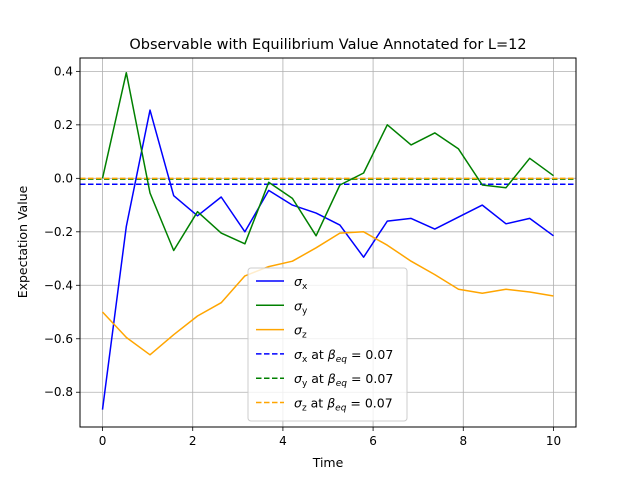 The height and width of the screenshot is (480, 640). Describe the element at coordinates (328, 181) in the screenshot. I see `equilibrium-lines` at that location.